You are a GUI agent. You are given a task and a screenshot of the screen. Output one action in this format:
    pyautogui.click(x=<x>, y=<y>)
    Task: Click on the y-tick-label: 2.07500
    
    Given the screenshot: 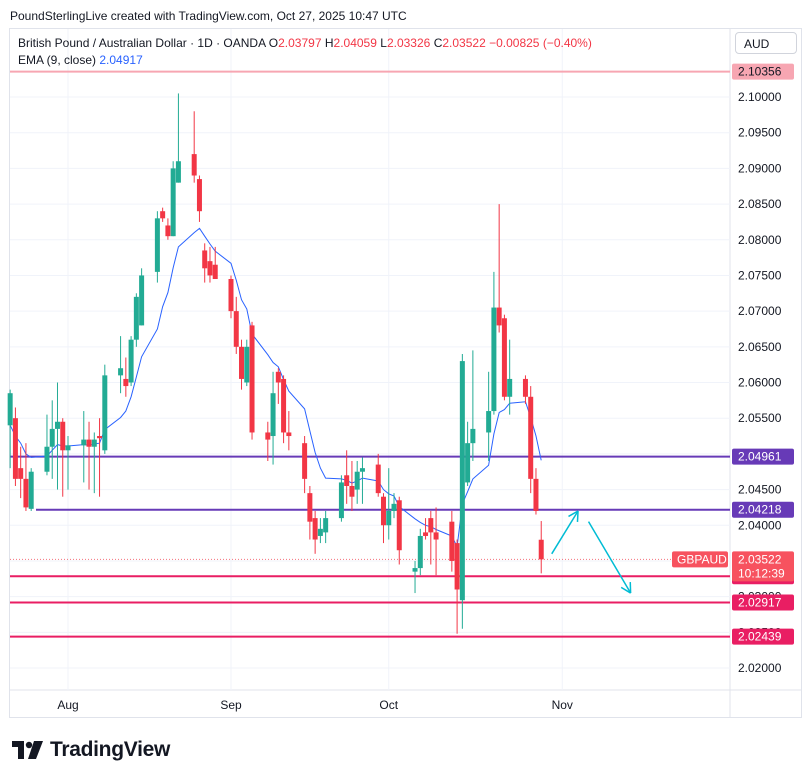 What is the action you would take?
    pyautogui.click(x=760, y=275)
    